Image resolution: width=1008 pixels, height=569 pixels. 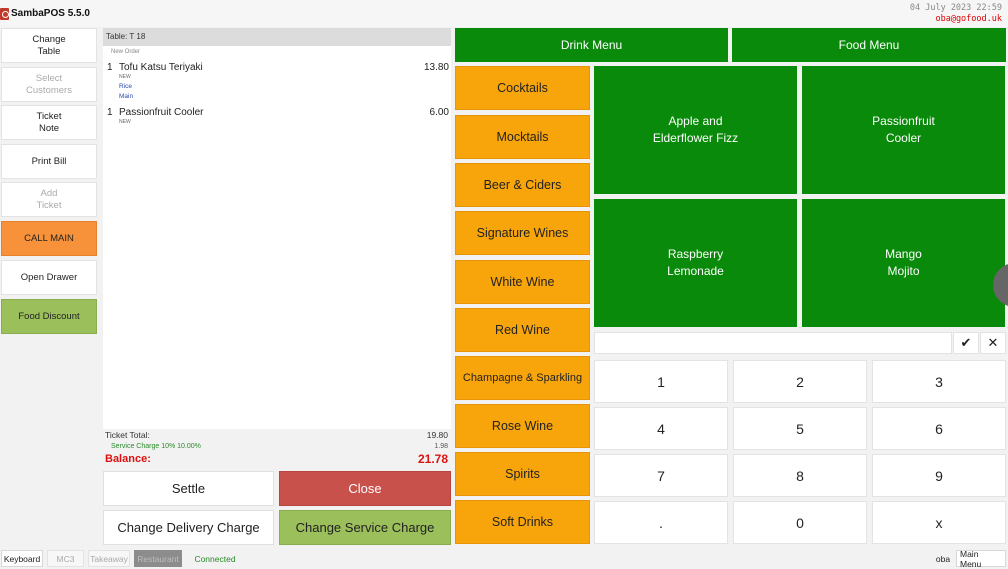 What do you see at coordinates (939, 522) in the screenshot?
I see `numpad-key-x: x` at bounding box center [939, 522].